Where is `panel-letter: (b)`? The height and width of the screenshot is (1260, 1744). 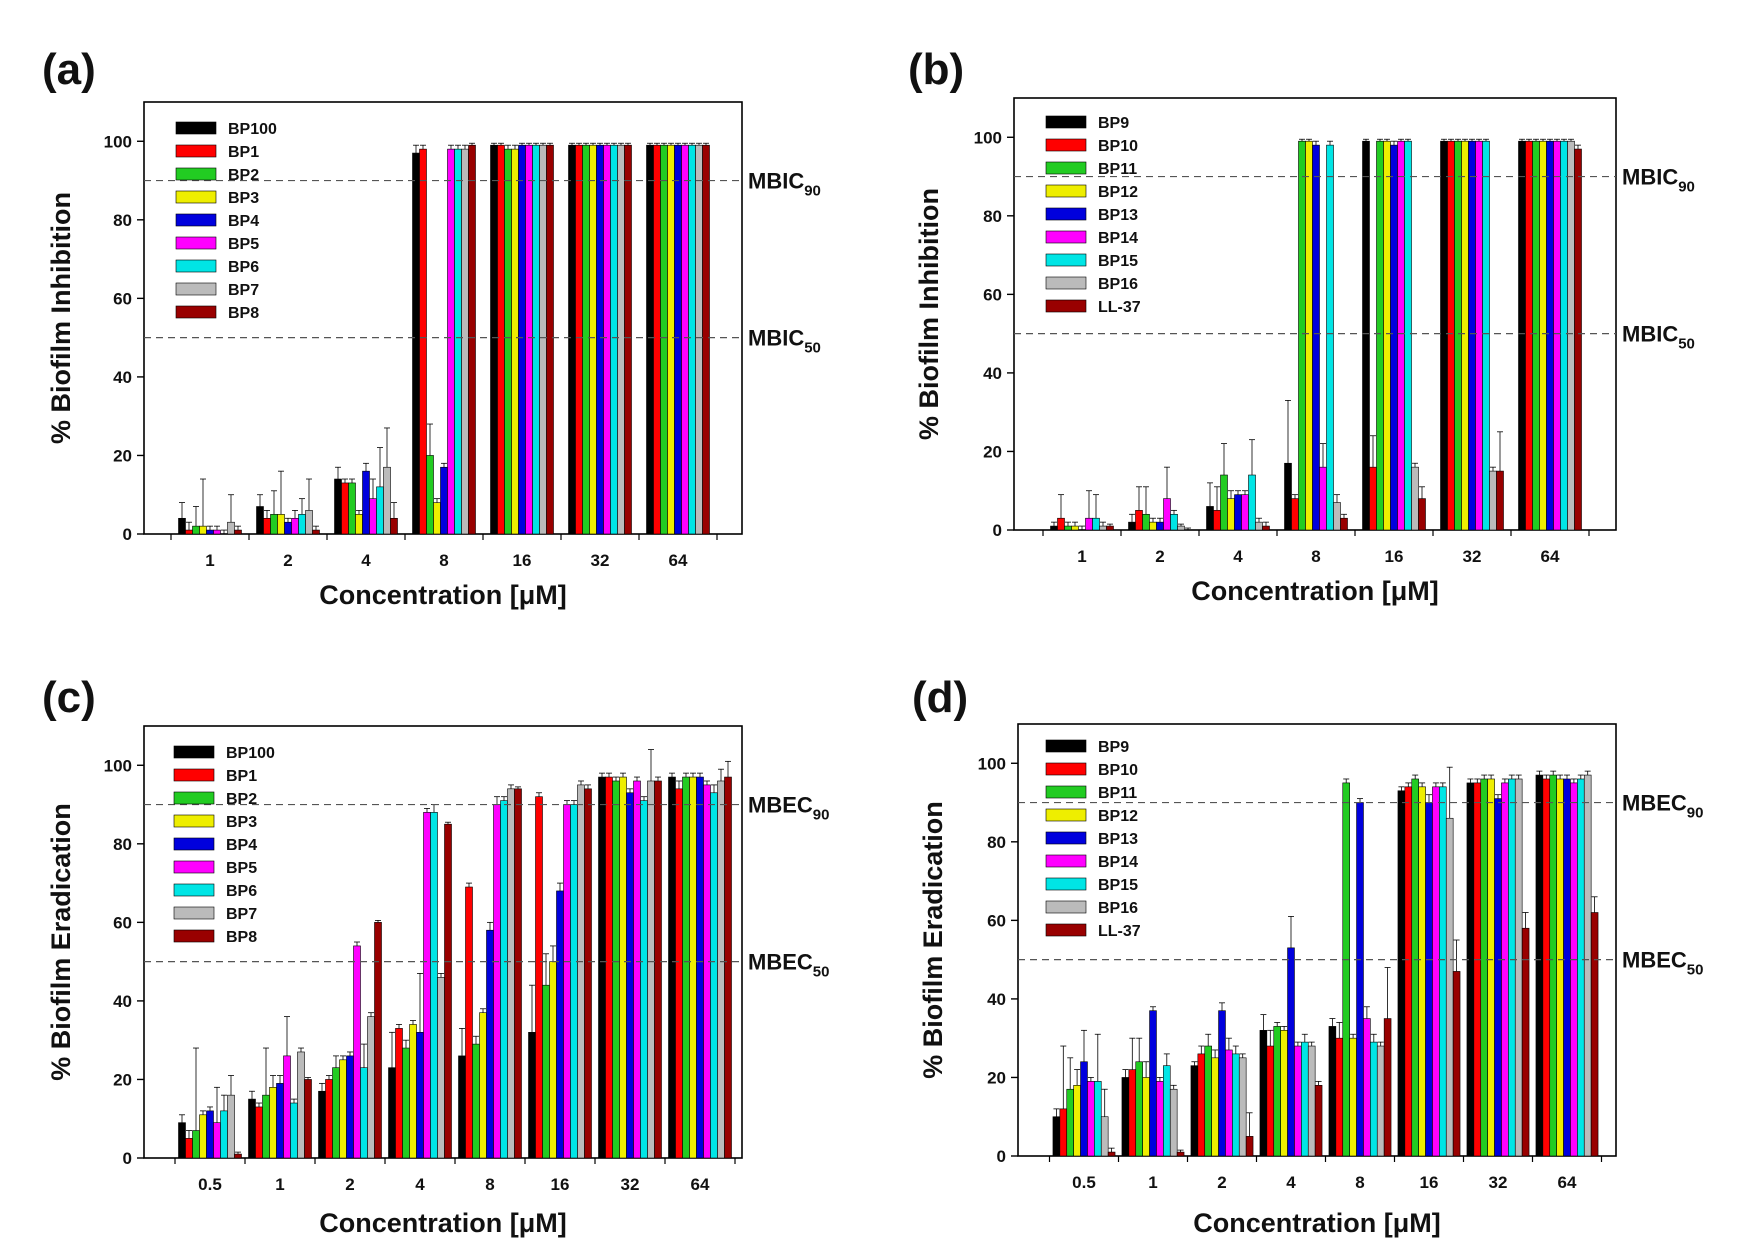
panel-letter: (b) is located at coordinates (936, 69).